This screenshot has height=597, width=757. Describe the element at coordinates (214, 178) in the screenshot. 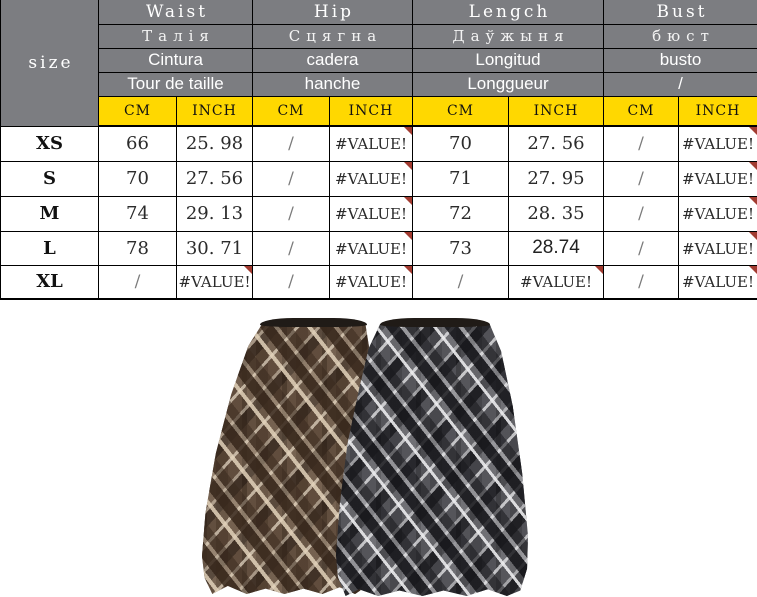

I see `cell-s-waist-inch: 27. 56` at that location.